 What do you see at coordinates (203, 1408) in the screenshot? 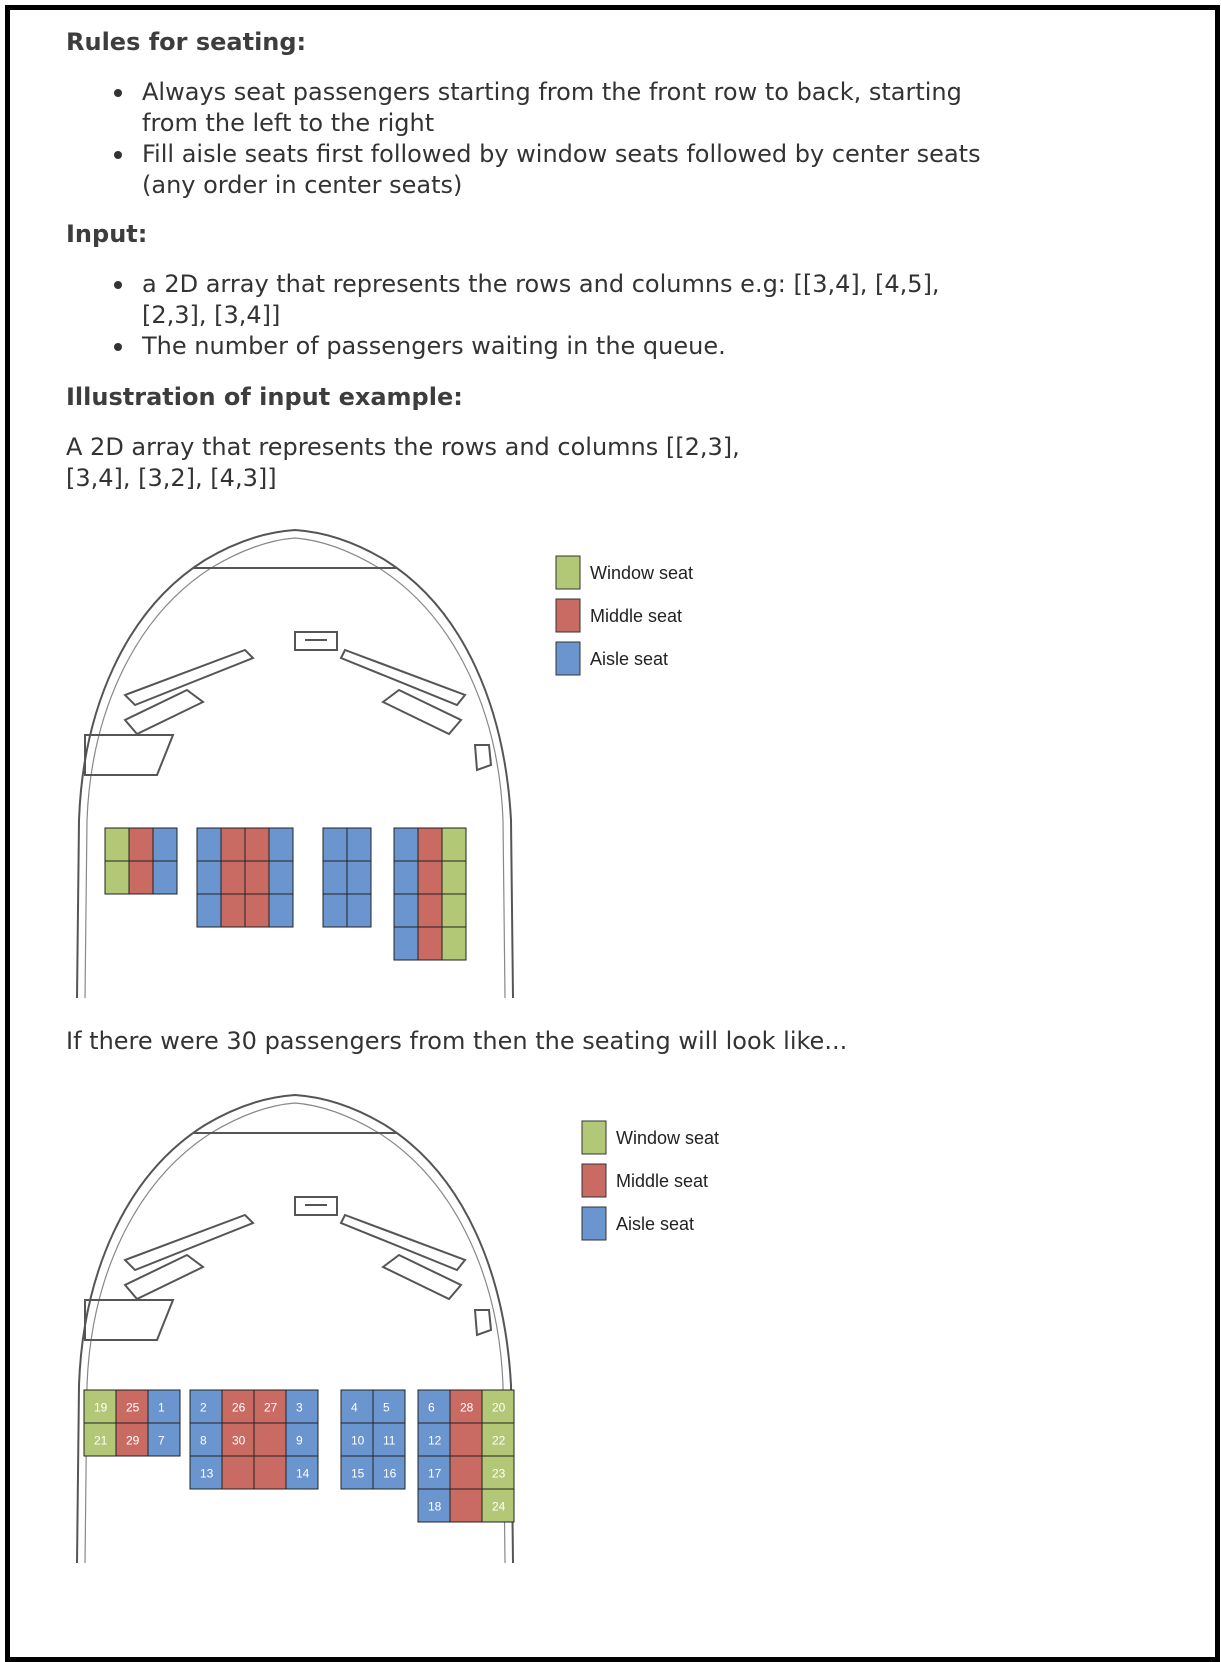
I see `seat-number: 2` at bounding box center [203, 1408].